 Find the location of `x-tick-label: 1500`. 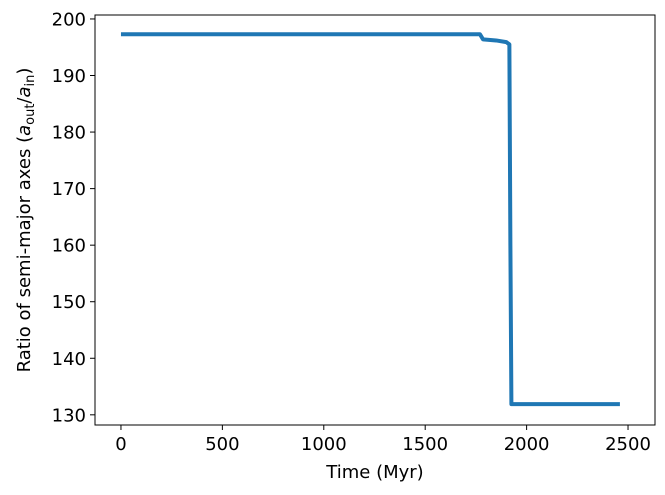

x-tick-label: 1500 is located at coordinates (425, 444).